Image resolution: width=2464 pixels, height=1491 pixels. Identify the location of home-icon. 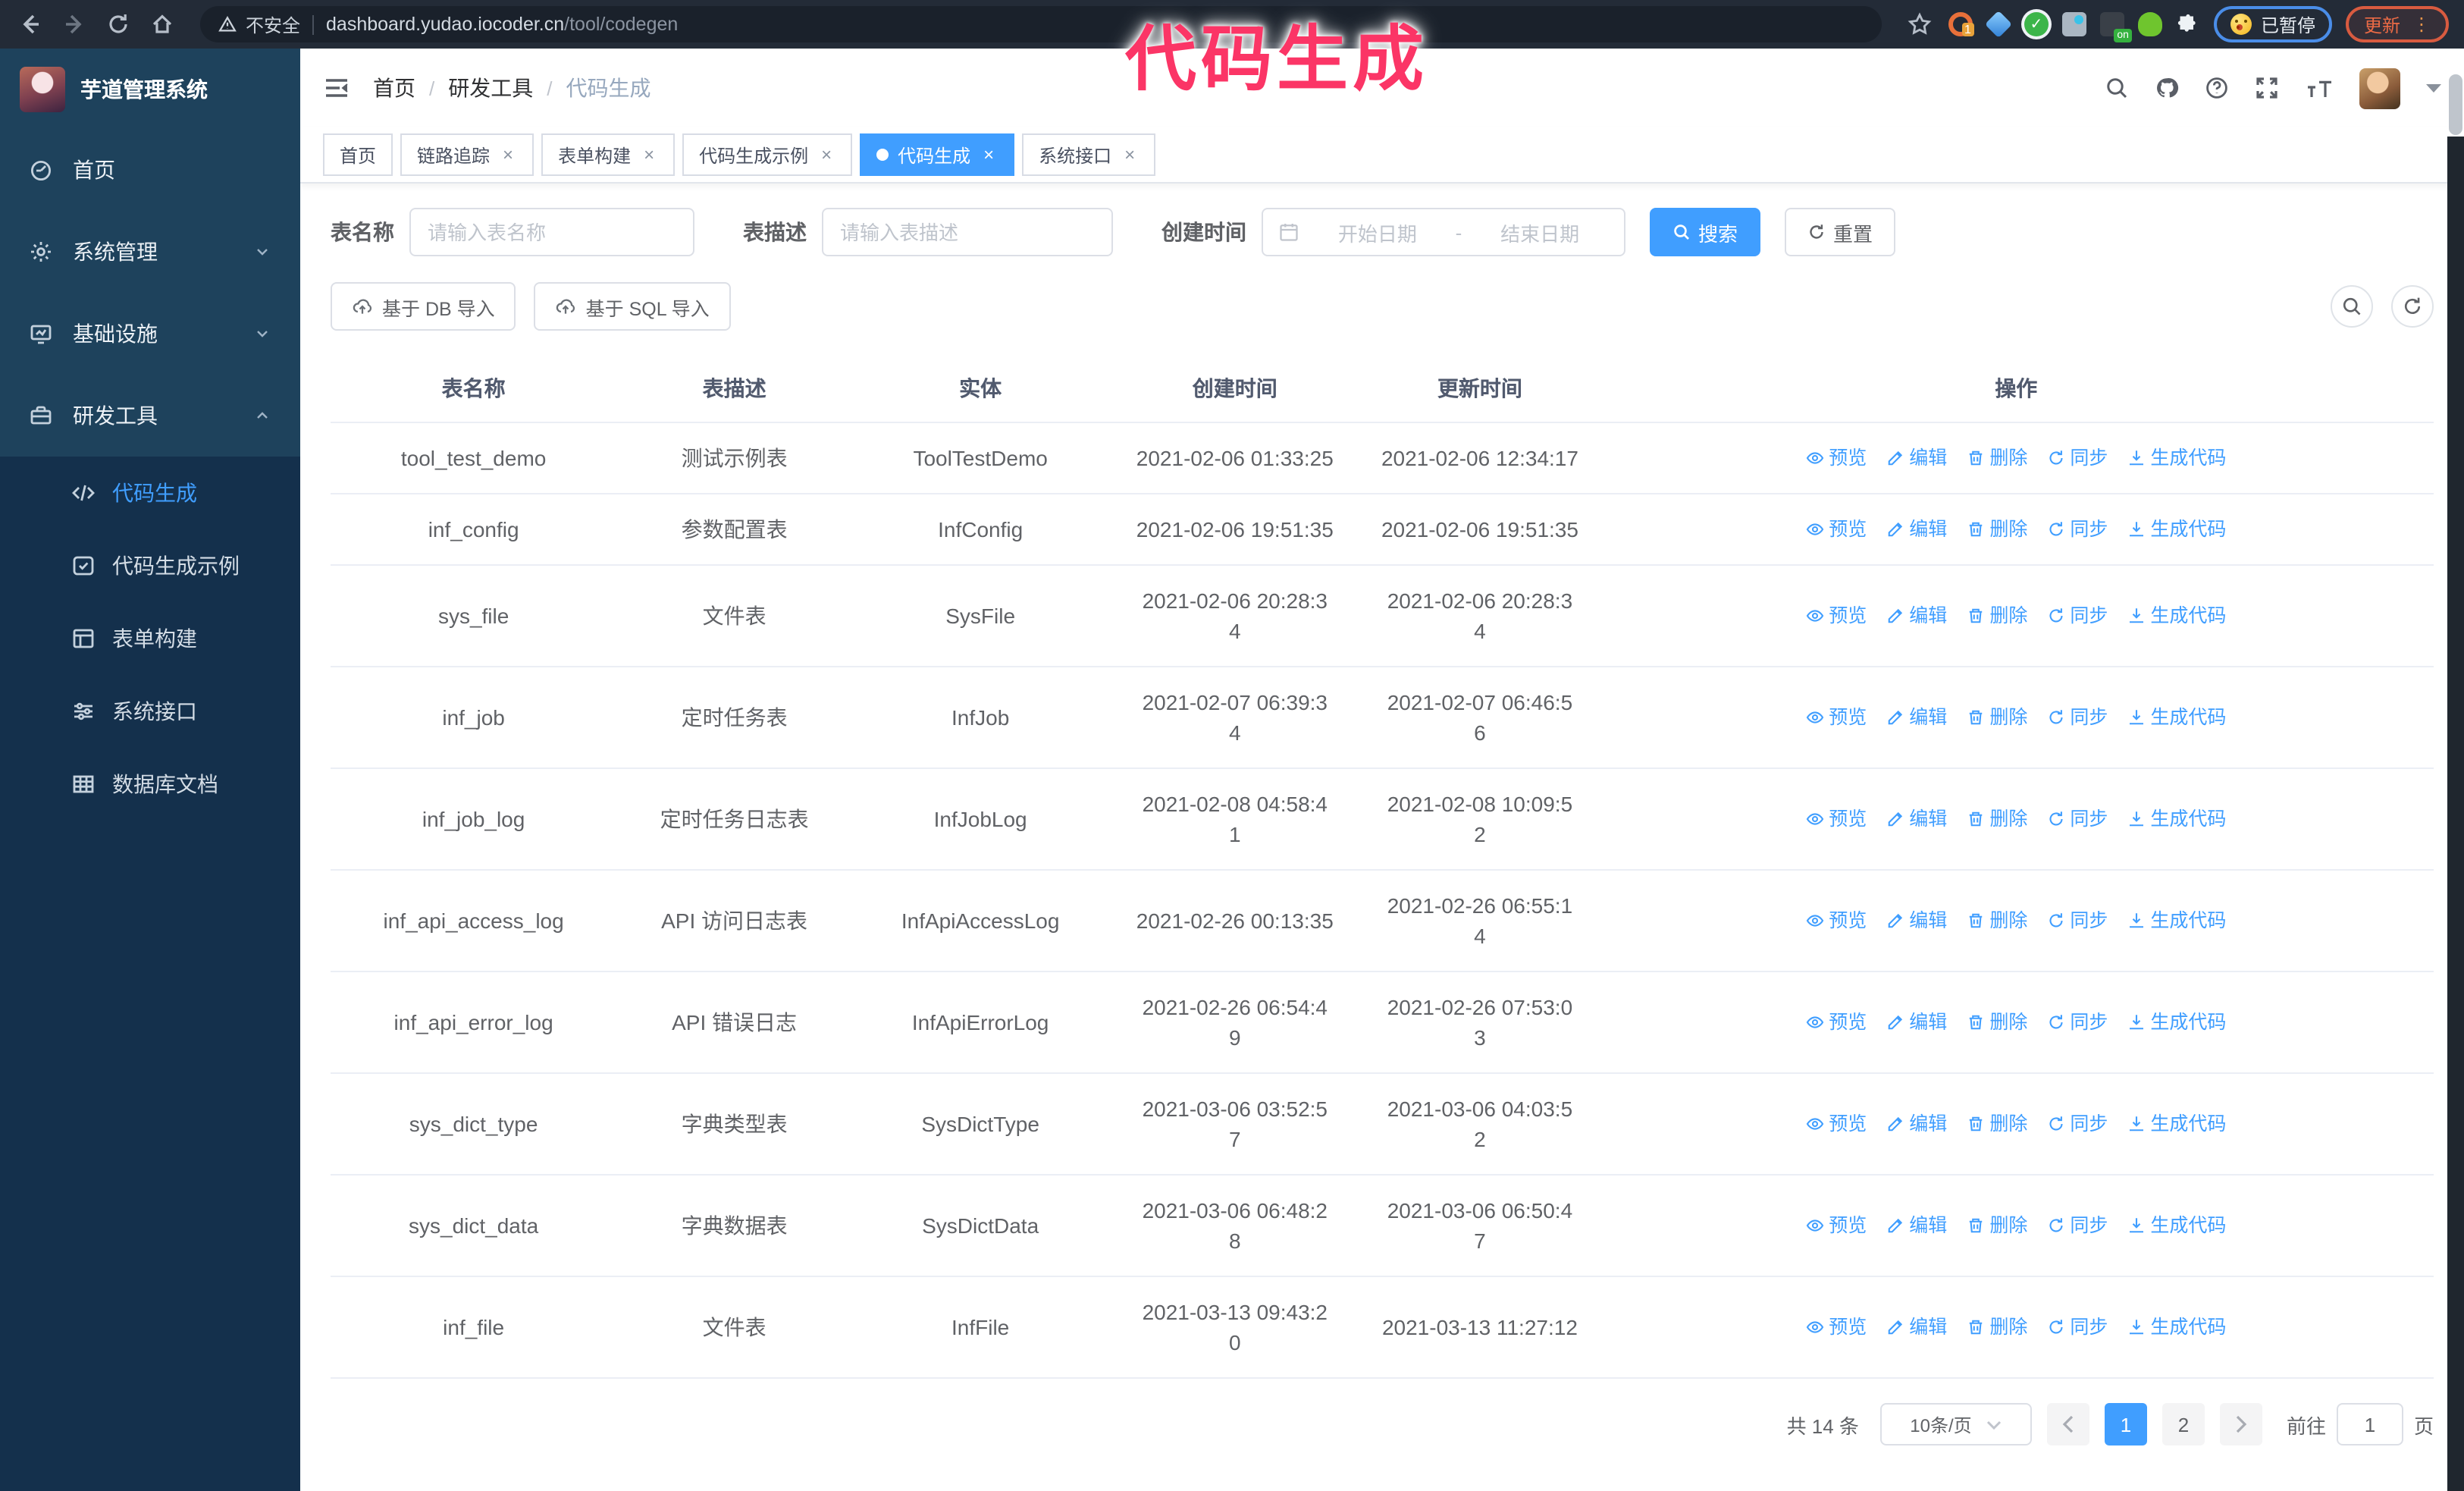
(162, 24).